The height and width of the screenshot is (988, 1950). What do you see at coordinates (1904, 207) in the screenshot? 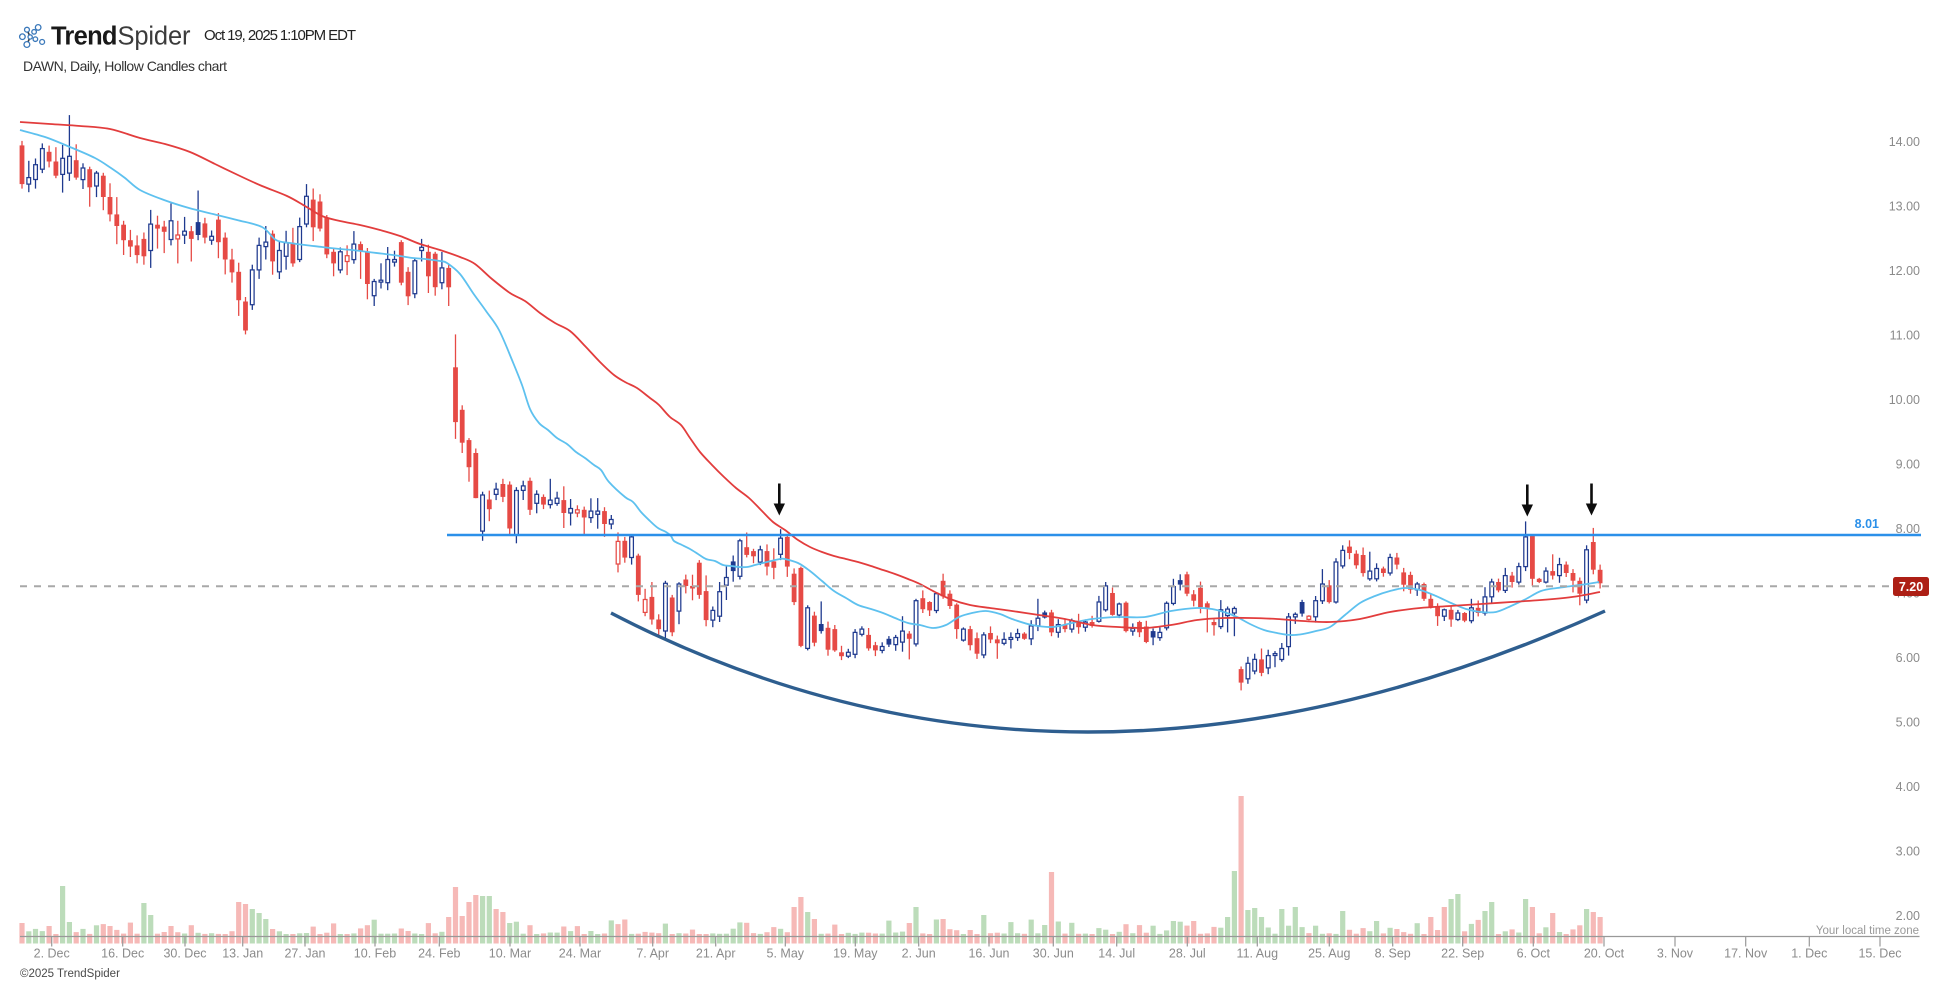
I see `svg-text: 13.00` at bounding box center [1904, 207].